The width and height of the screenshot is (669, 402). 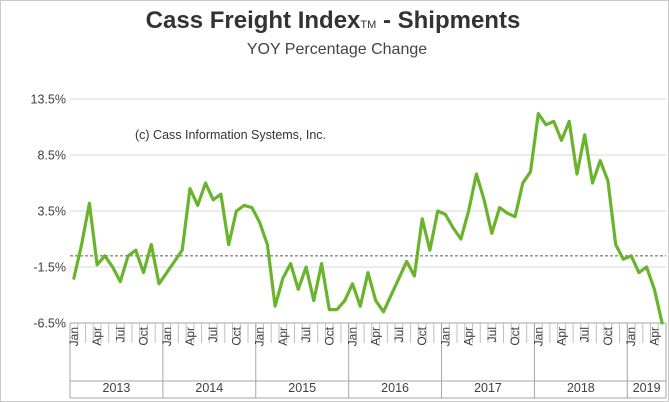 I want to click on y-tick-label: 8.5%, so click(x=52, y=156).